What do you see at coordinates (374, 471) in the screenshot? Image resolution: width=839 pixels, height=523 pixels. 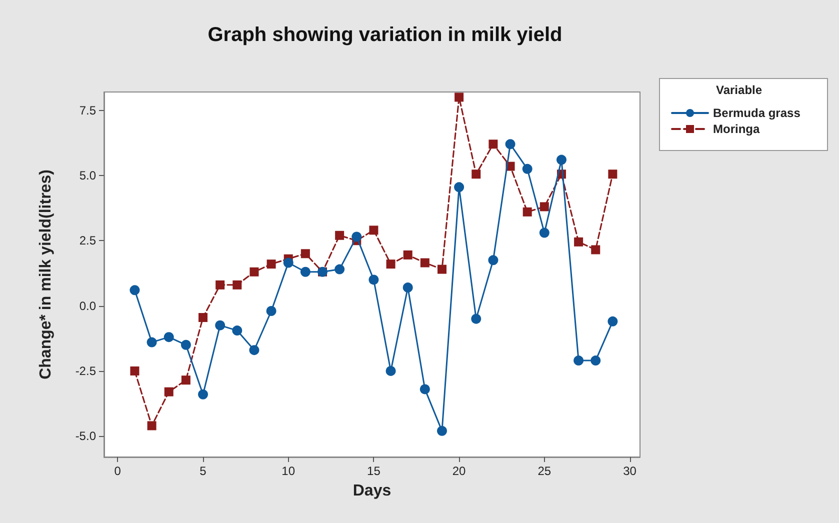 I see `x-tick-label: 15` at bounding box center [374, 471].